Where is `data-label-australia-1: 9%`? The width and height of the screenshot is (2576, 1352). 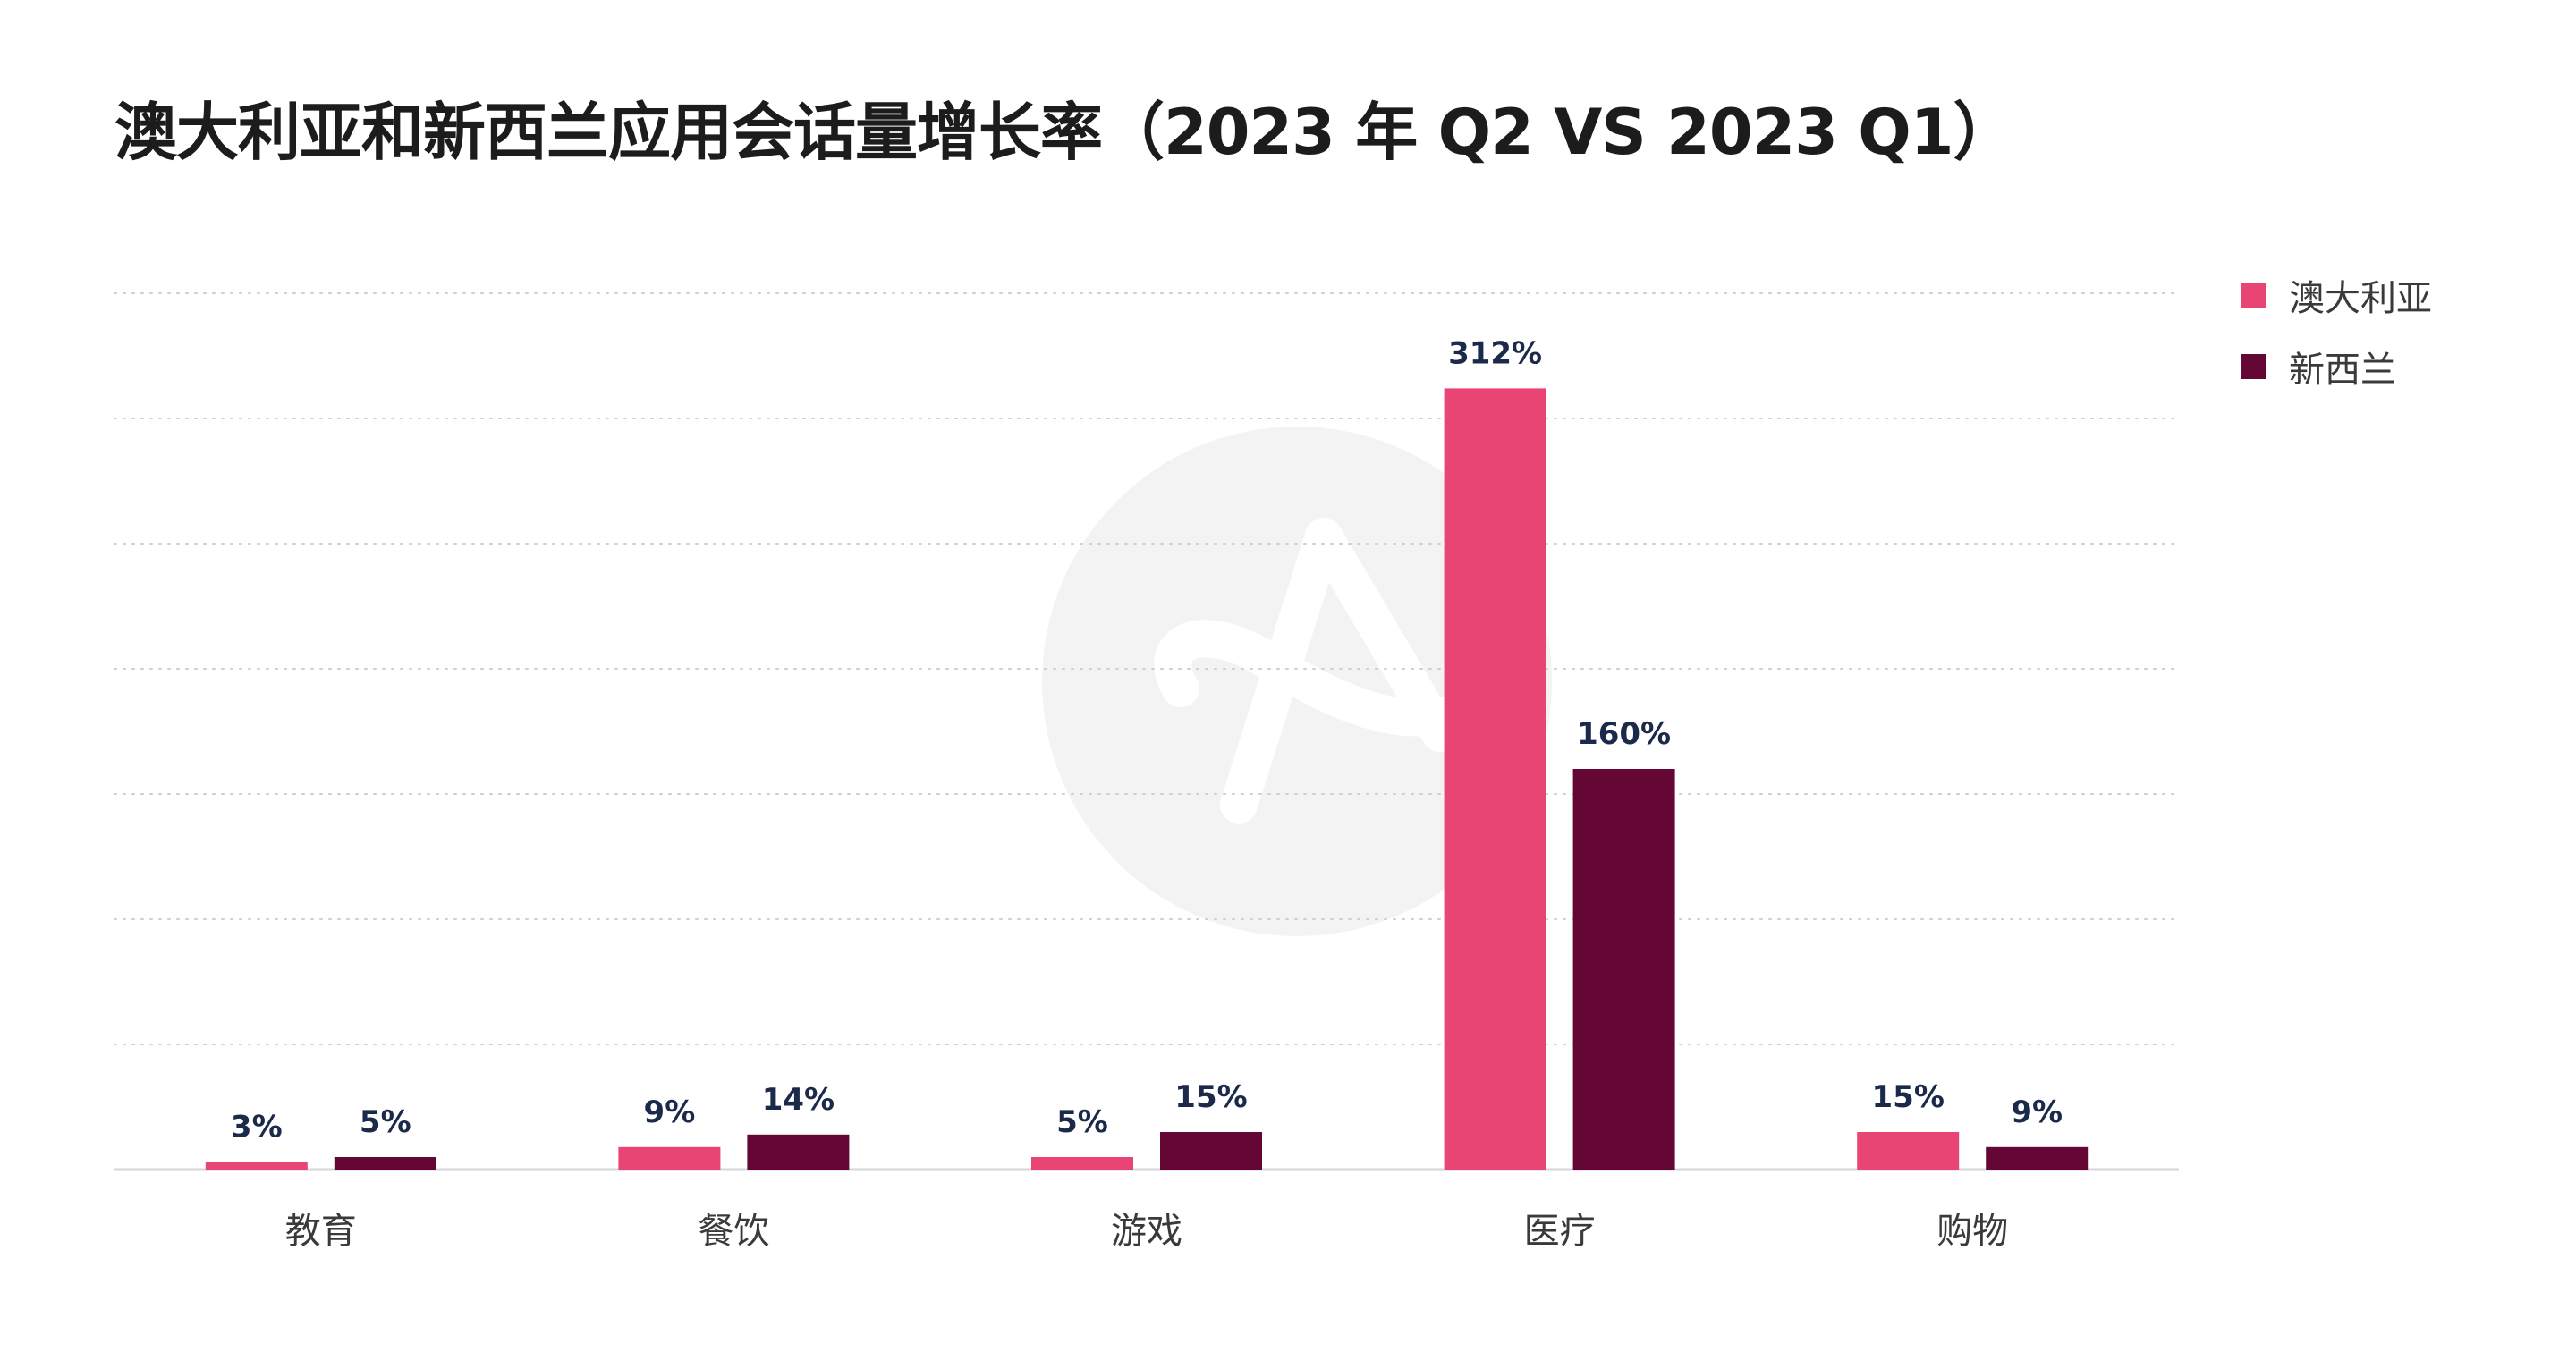
data-label-australia-1: 9% is located at coordinates (670, 1112).